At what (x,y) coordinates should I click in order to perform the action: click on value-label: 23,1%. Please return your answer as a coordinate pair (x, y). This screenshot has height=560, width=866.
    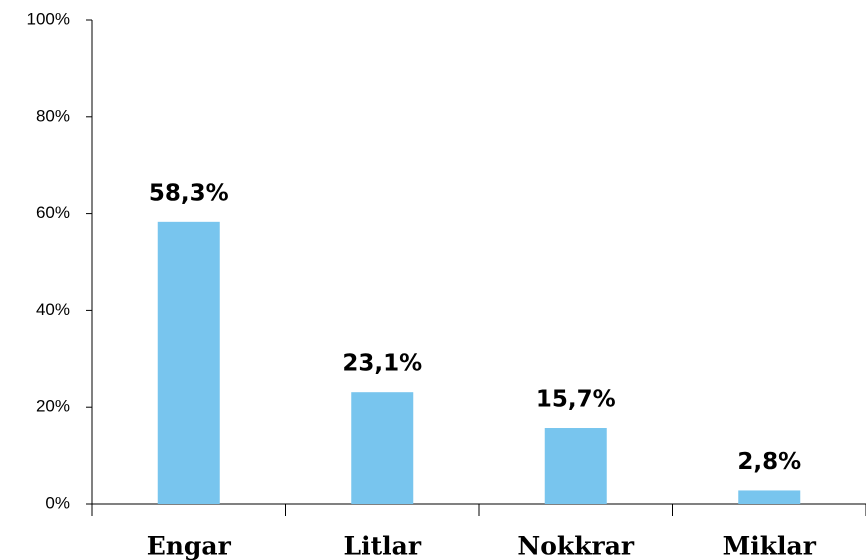
    Looking at the image, I should click on (382, 364).